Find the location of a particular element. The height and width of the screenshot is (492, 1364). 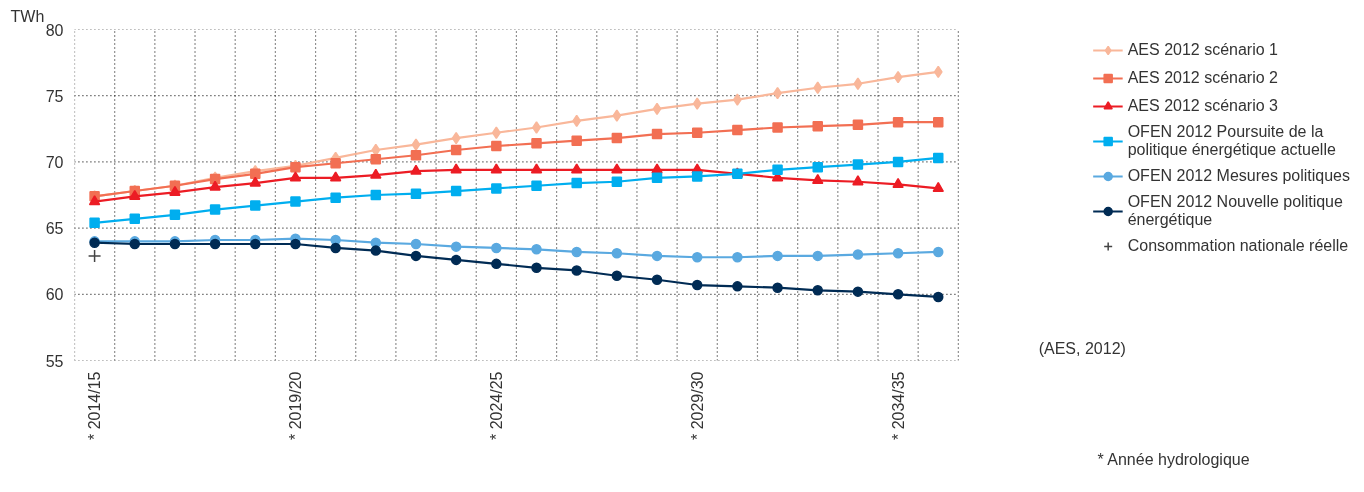

legend-label: OFEN 2012 Poursuite de la politique énergétique actuelle is located at coordinates (1231, 141).